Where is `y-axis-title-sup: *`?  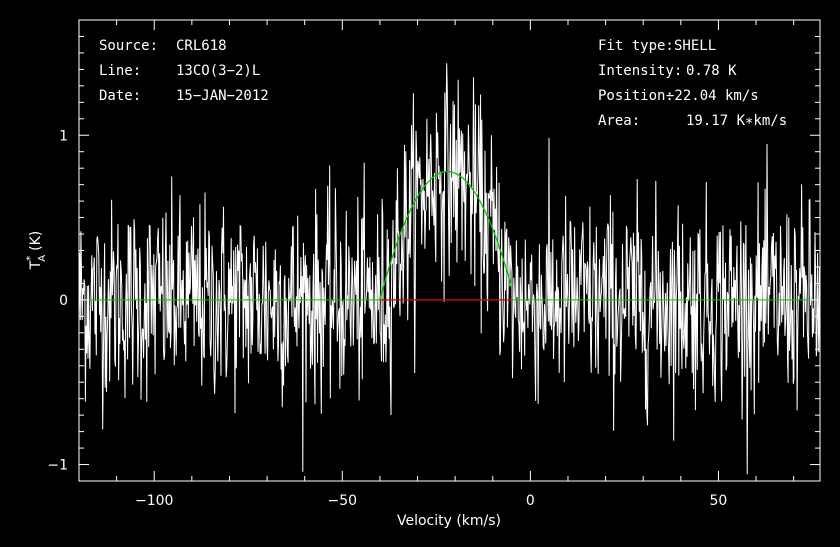
y-axis-title-sup: * is located at coordinates (30, 258).